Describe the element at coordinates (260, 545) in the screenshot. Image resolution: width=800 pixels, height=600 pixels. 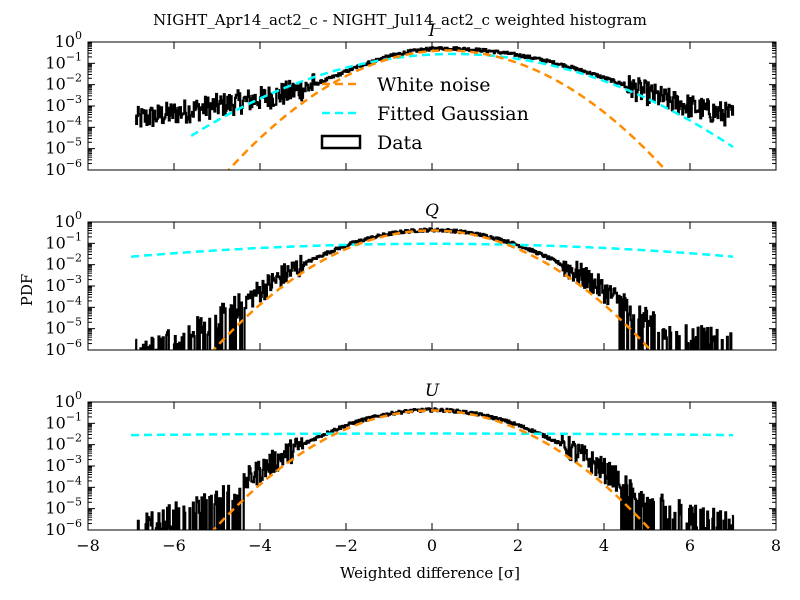
I see `x-tick-label: −4` at that location.